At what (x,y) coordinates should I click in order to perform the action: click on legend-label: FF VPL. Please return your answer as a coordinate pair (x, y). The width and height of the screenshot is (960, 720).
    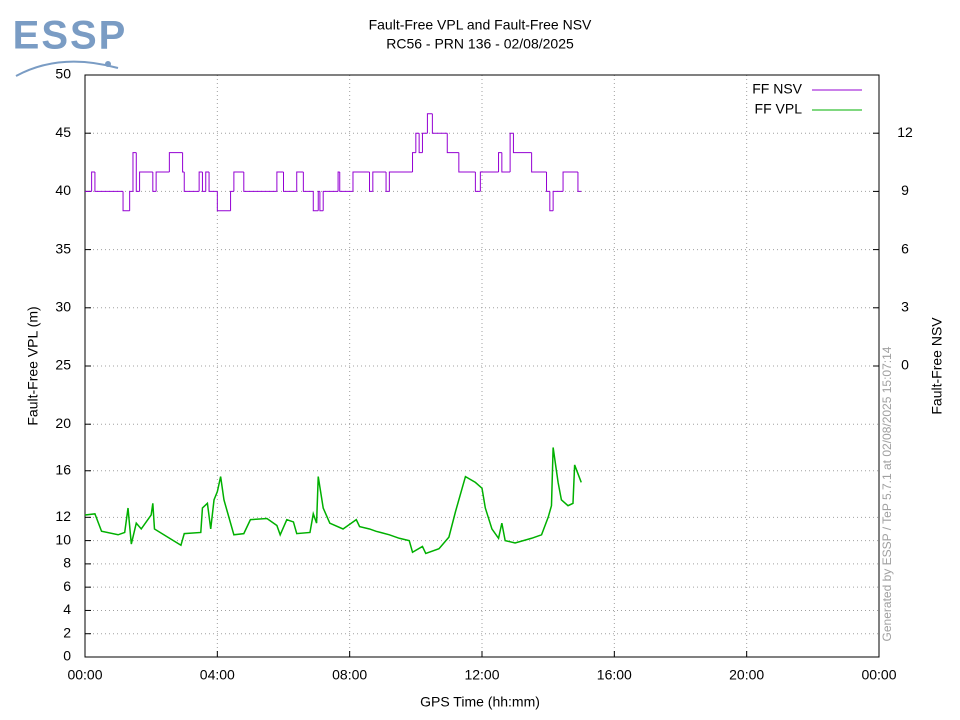
    Looking at the image, I should click on (779, 109).